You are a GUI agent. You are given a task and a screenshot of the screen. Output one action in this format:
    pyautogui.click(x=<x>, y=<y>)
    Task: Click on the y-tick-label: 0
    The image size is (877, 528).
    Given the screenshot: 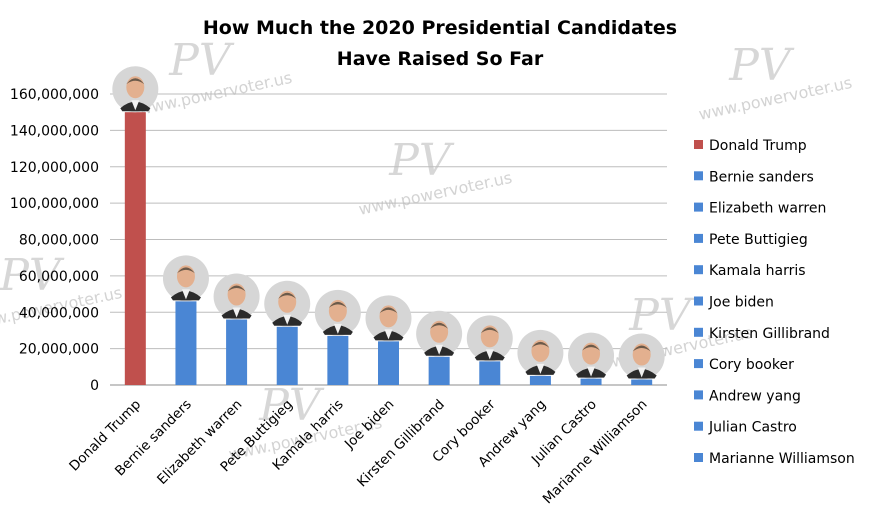 What is the action you would take?
    pyautogui.click(x=94, y=386)
    